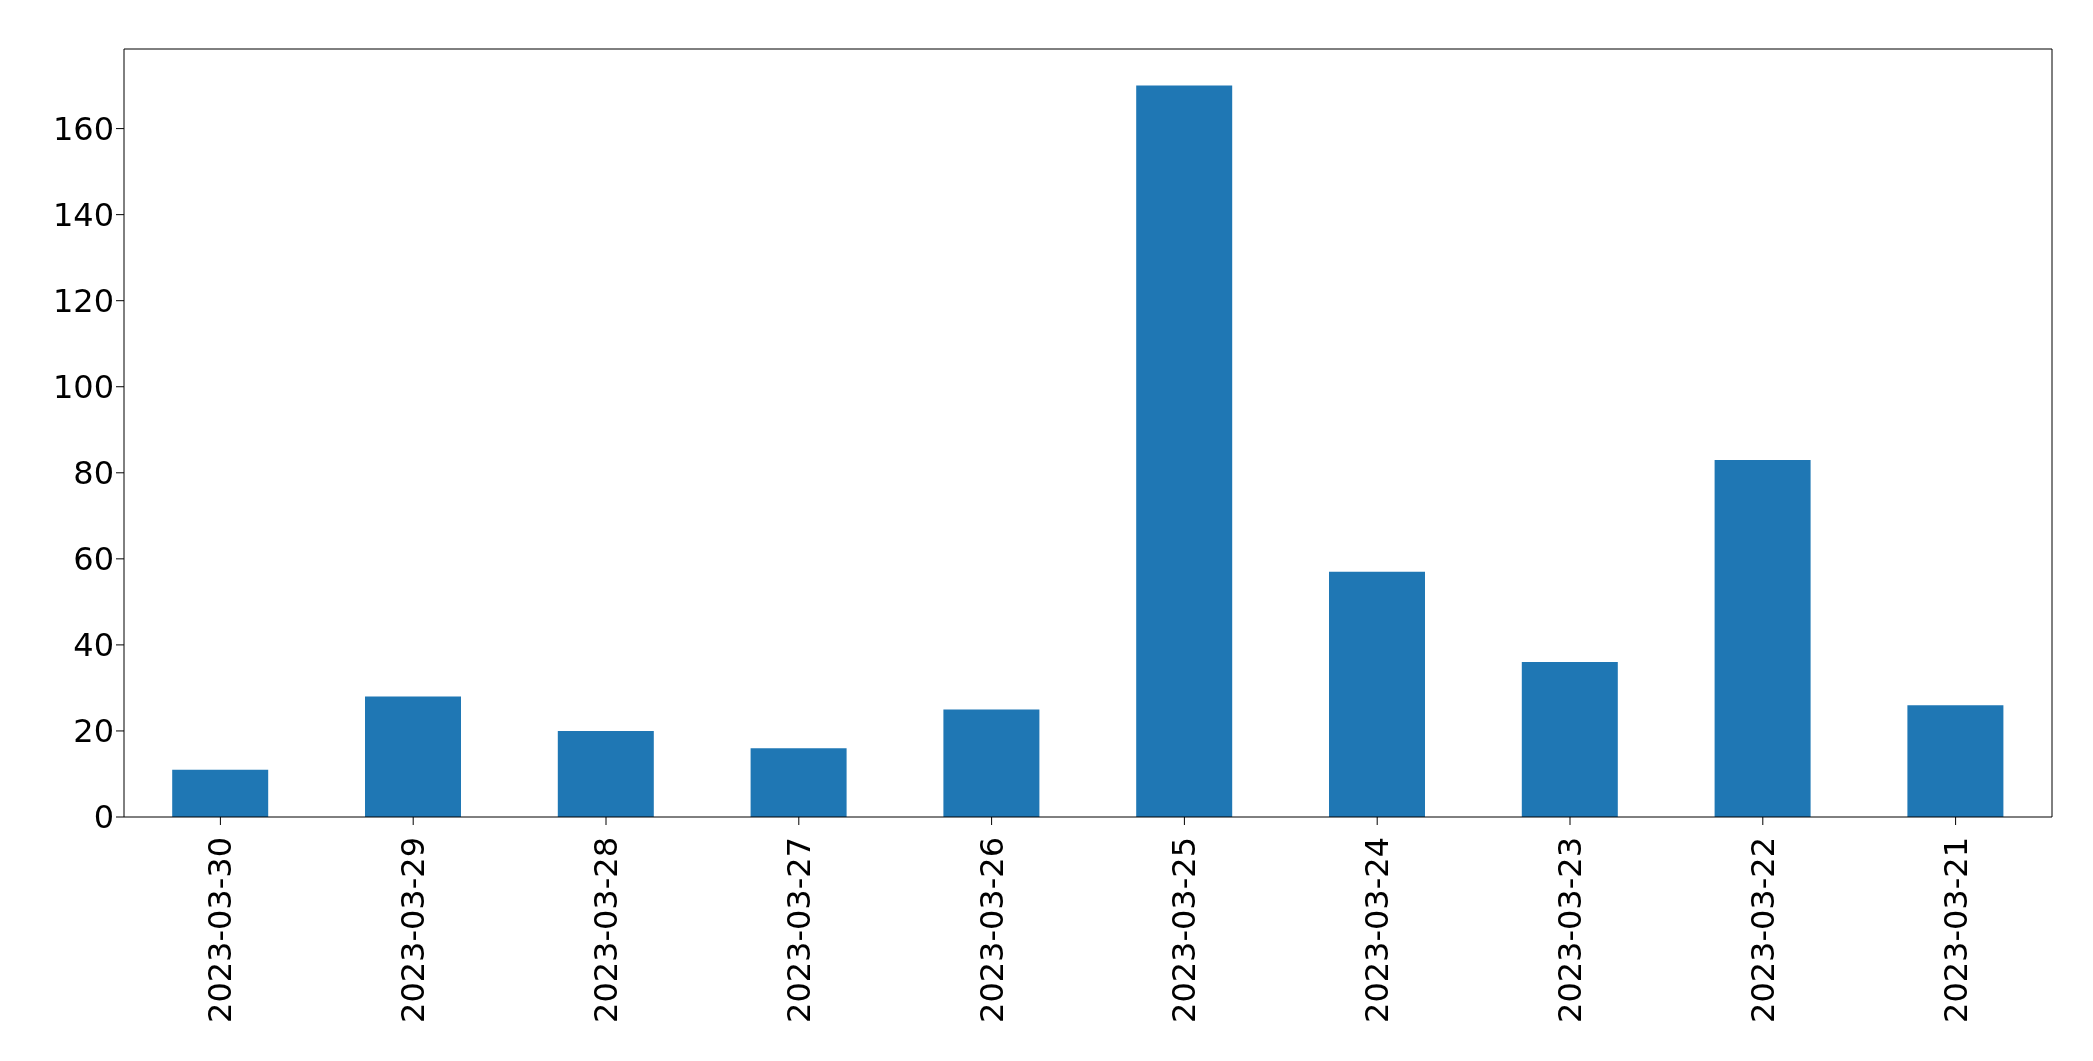  What do you see at coordinates (798, 930) in the screenshot?
I see `x-tick-label: 2023-03-27` at bounding box center [798, 930].